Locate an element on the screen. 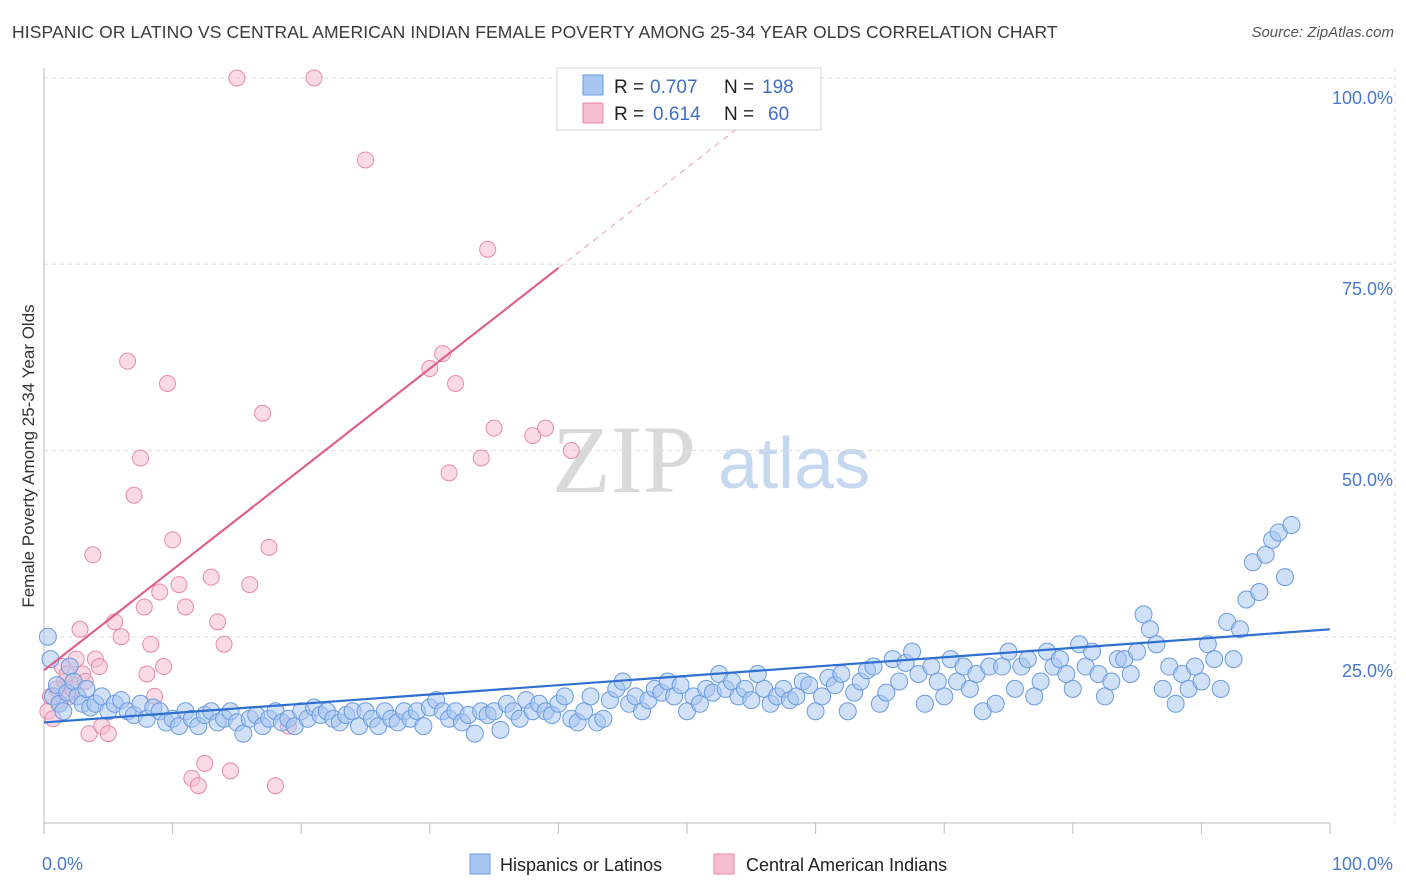 Image resolution: width=1406 pixels, height=892 pixels. legend-bottom-label-blue: Hispanics or Latinos is located at coordinates (581, 865).